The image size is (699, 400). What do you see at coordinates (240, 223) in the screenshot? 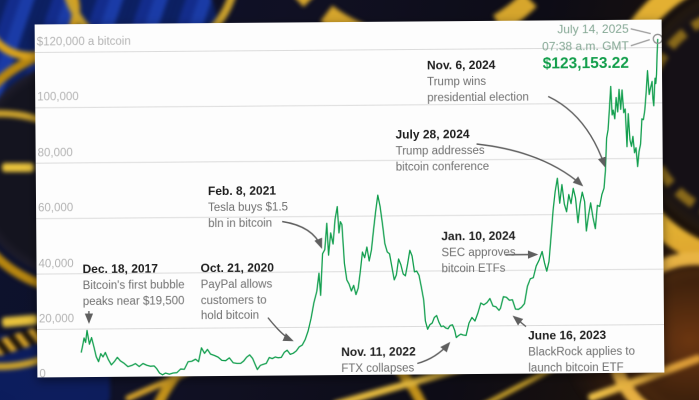
I see `annotation-text: bln in bitcoin` at bounding box center [240, 223].